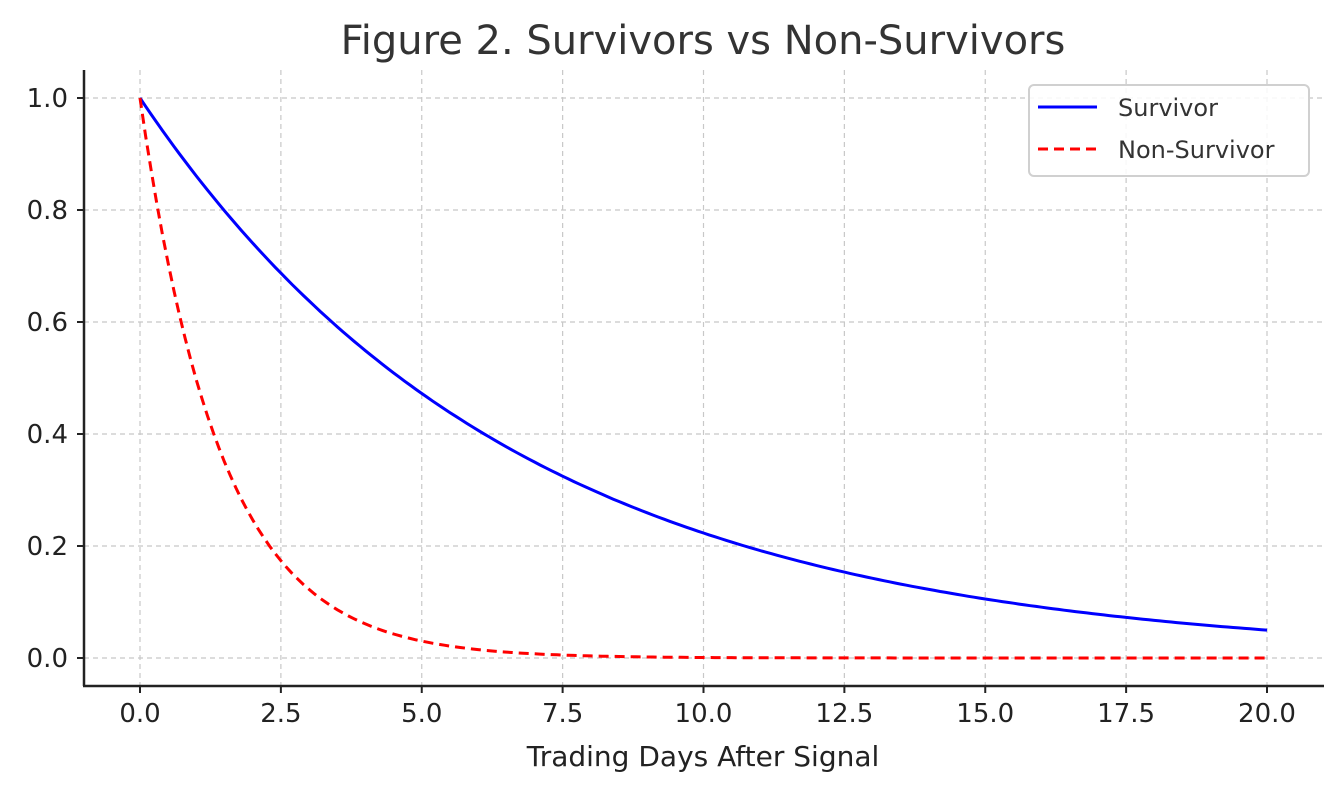 The image size is (1343, 793). What do you see at coordinates (280, 714) in the screenshot?
I see `x-tick-label: 2.5` at bounding box center [280, 714].